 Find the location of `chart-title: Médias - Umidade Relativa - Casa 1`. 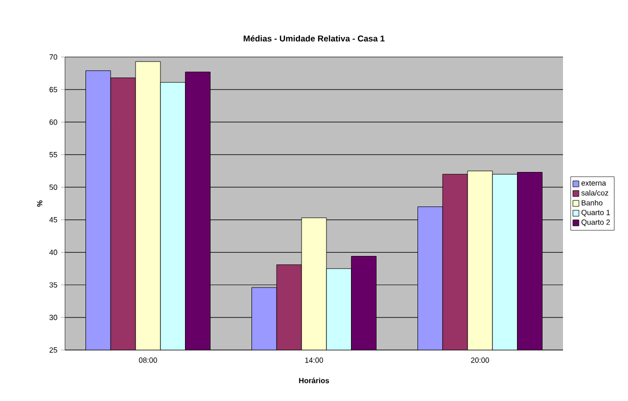

chart-title: Médias - Umidade Relativa - Casa 1 is located at coordinates (314, 38).